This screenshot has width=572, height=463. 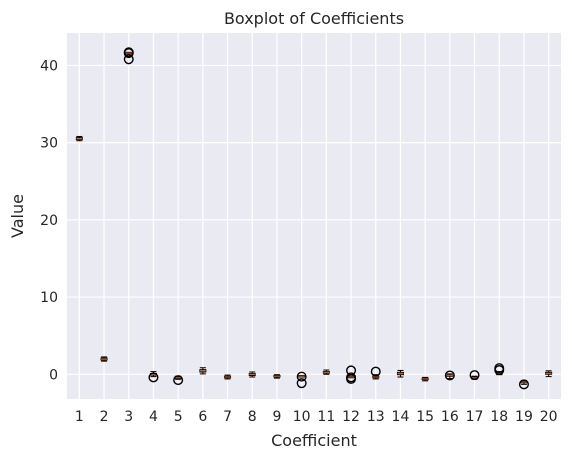 I want to click on x-tick-label: 16, so click(x=450, y=417).